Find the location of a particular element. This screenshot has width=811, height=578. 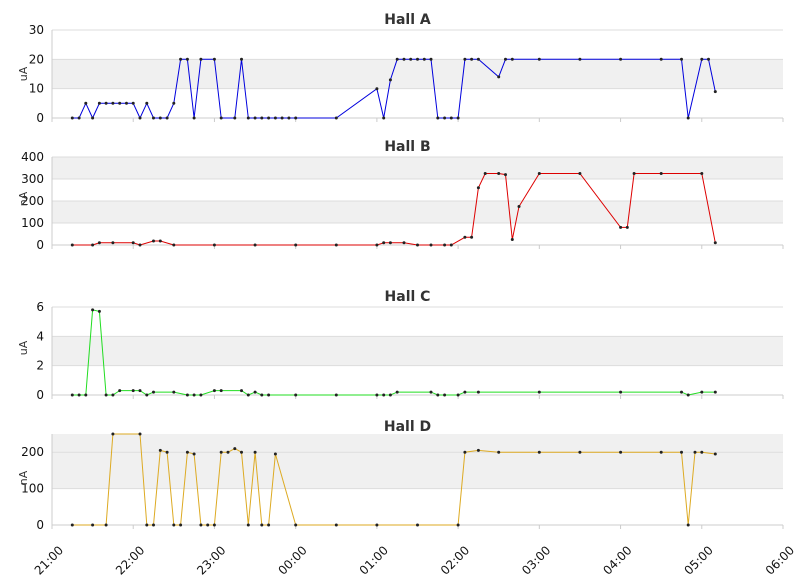

y-tick-label: 100 is located at coordinates (32, 223).